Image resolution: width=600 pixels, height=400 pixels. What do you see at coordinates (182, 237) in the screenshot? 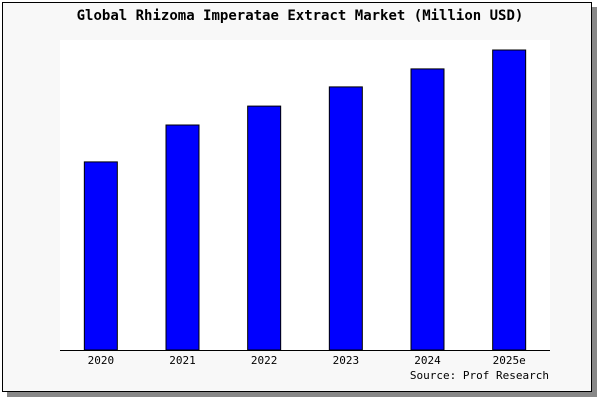
I see `bar-2021` at bounding box center [182, 237].